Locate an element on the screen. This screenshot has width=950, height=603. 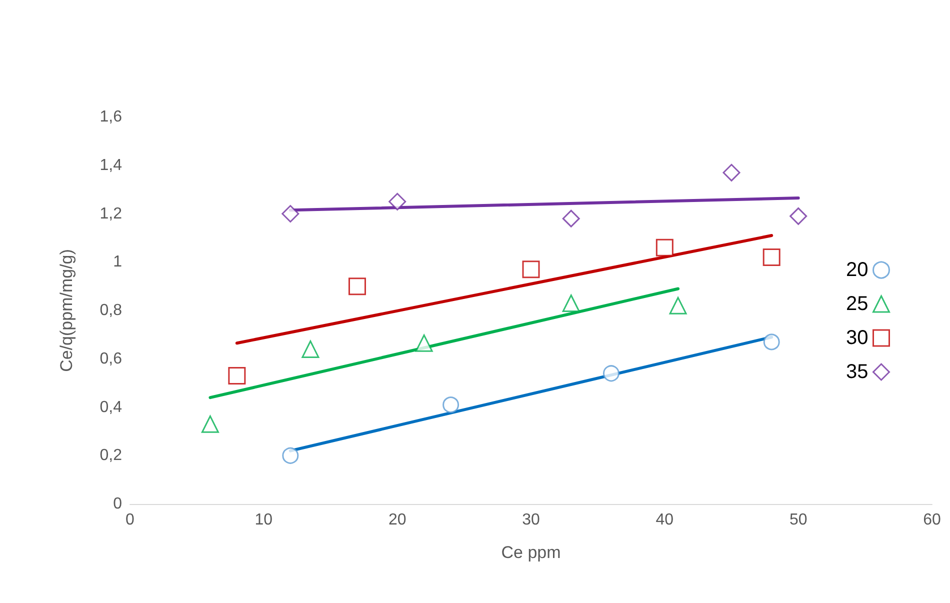
y-tick-label: 1,4 is located at coordinates (111, 165).